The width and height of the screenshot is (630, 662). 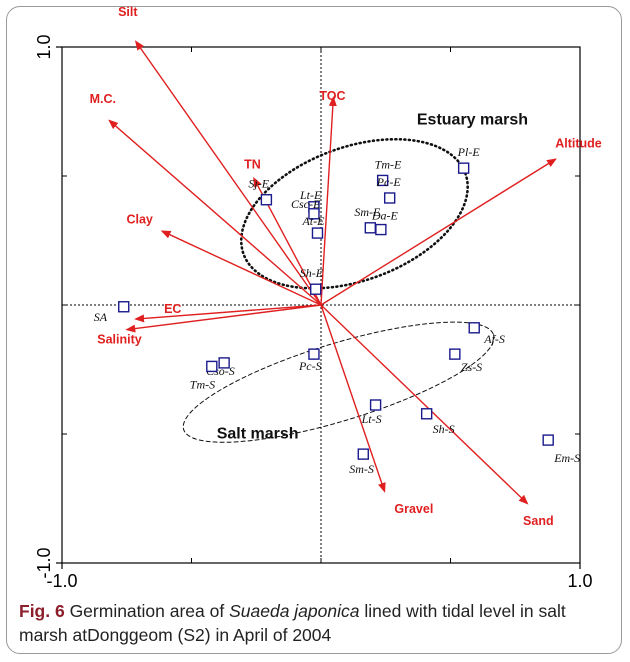 I want to click on sample-label-4: Lt-E, so click(x=310, y=195).